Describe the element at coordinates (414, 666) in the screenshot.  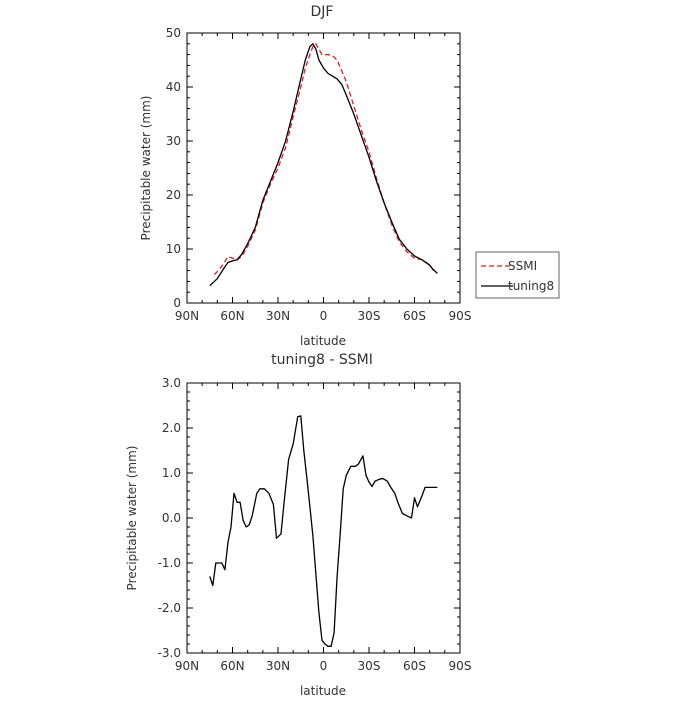
I see `bottom-x-tick-label: 60S` at that location.